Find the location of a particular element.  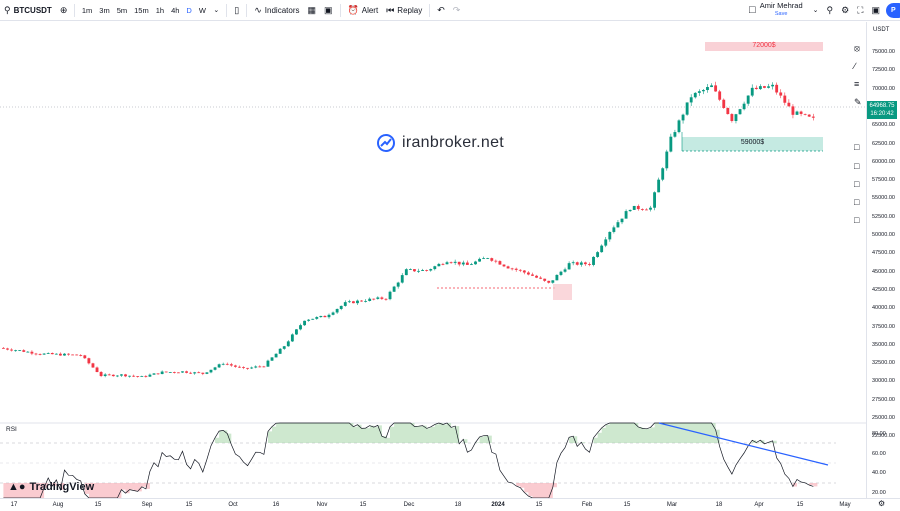

fullscreen-button: ⛶ is located at coordinates (860, 10).